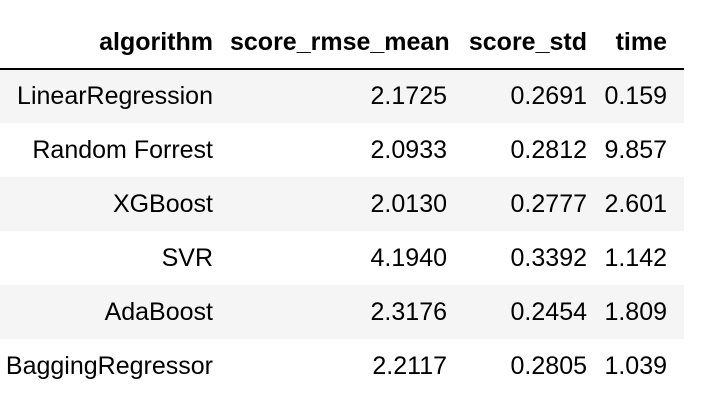  What do you see at coordinates (122, 149) in the screenshot?
I see `cell-algorithm: Random Forrest` at bounding box center [122, 149].